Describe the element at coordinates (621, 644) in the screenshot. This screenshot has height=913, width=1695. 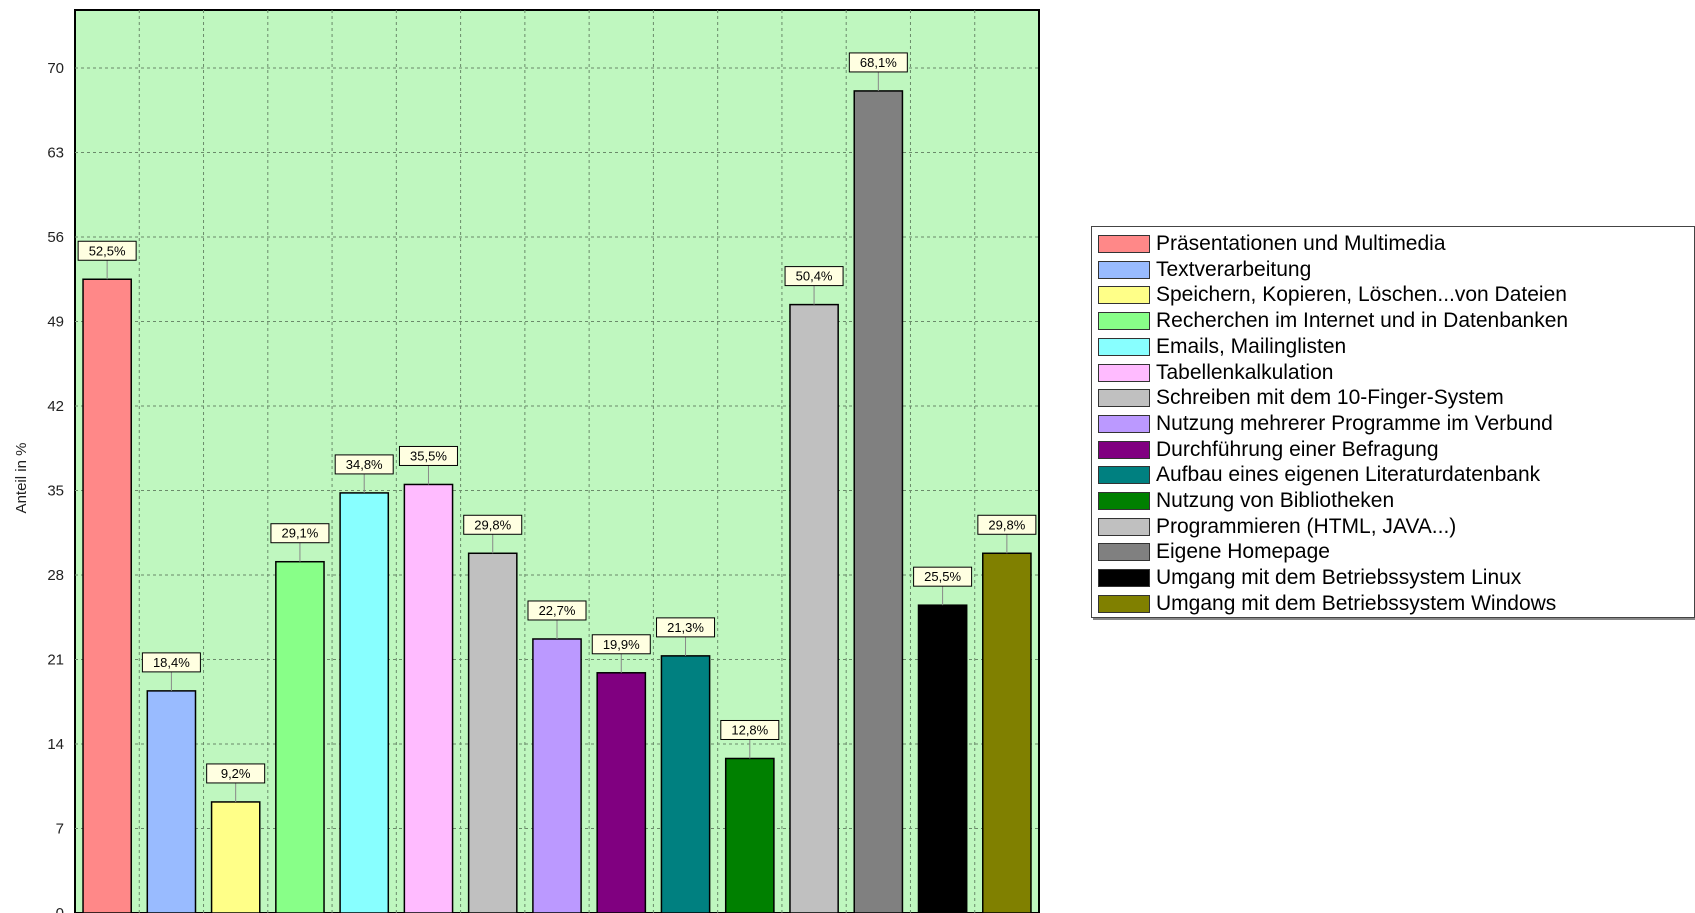
I see `data-label: 19,9%` at that location.